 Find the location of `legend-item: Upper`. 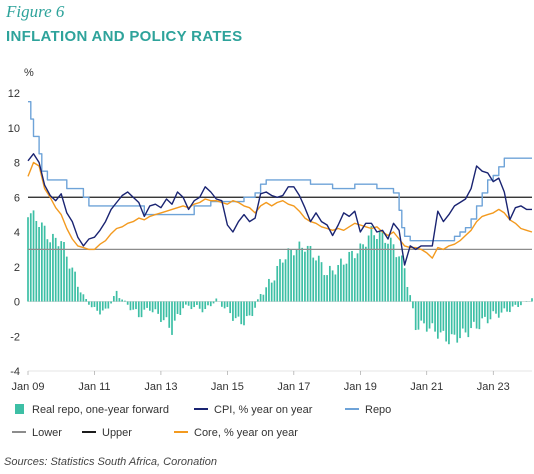

legend-item: Upper is located at coordinates (107, 433).